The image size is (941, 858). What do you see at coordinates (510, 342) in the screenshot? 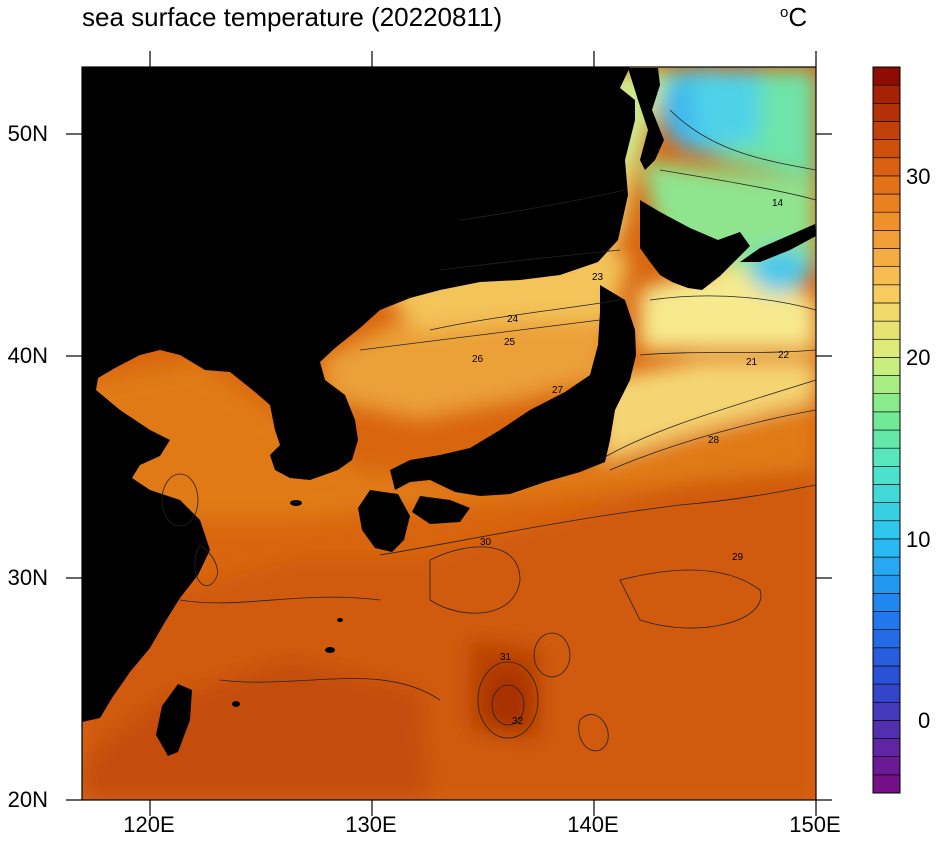
I see `contour-label: 25` at bounding box center [510, 342].